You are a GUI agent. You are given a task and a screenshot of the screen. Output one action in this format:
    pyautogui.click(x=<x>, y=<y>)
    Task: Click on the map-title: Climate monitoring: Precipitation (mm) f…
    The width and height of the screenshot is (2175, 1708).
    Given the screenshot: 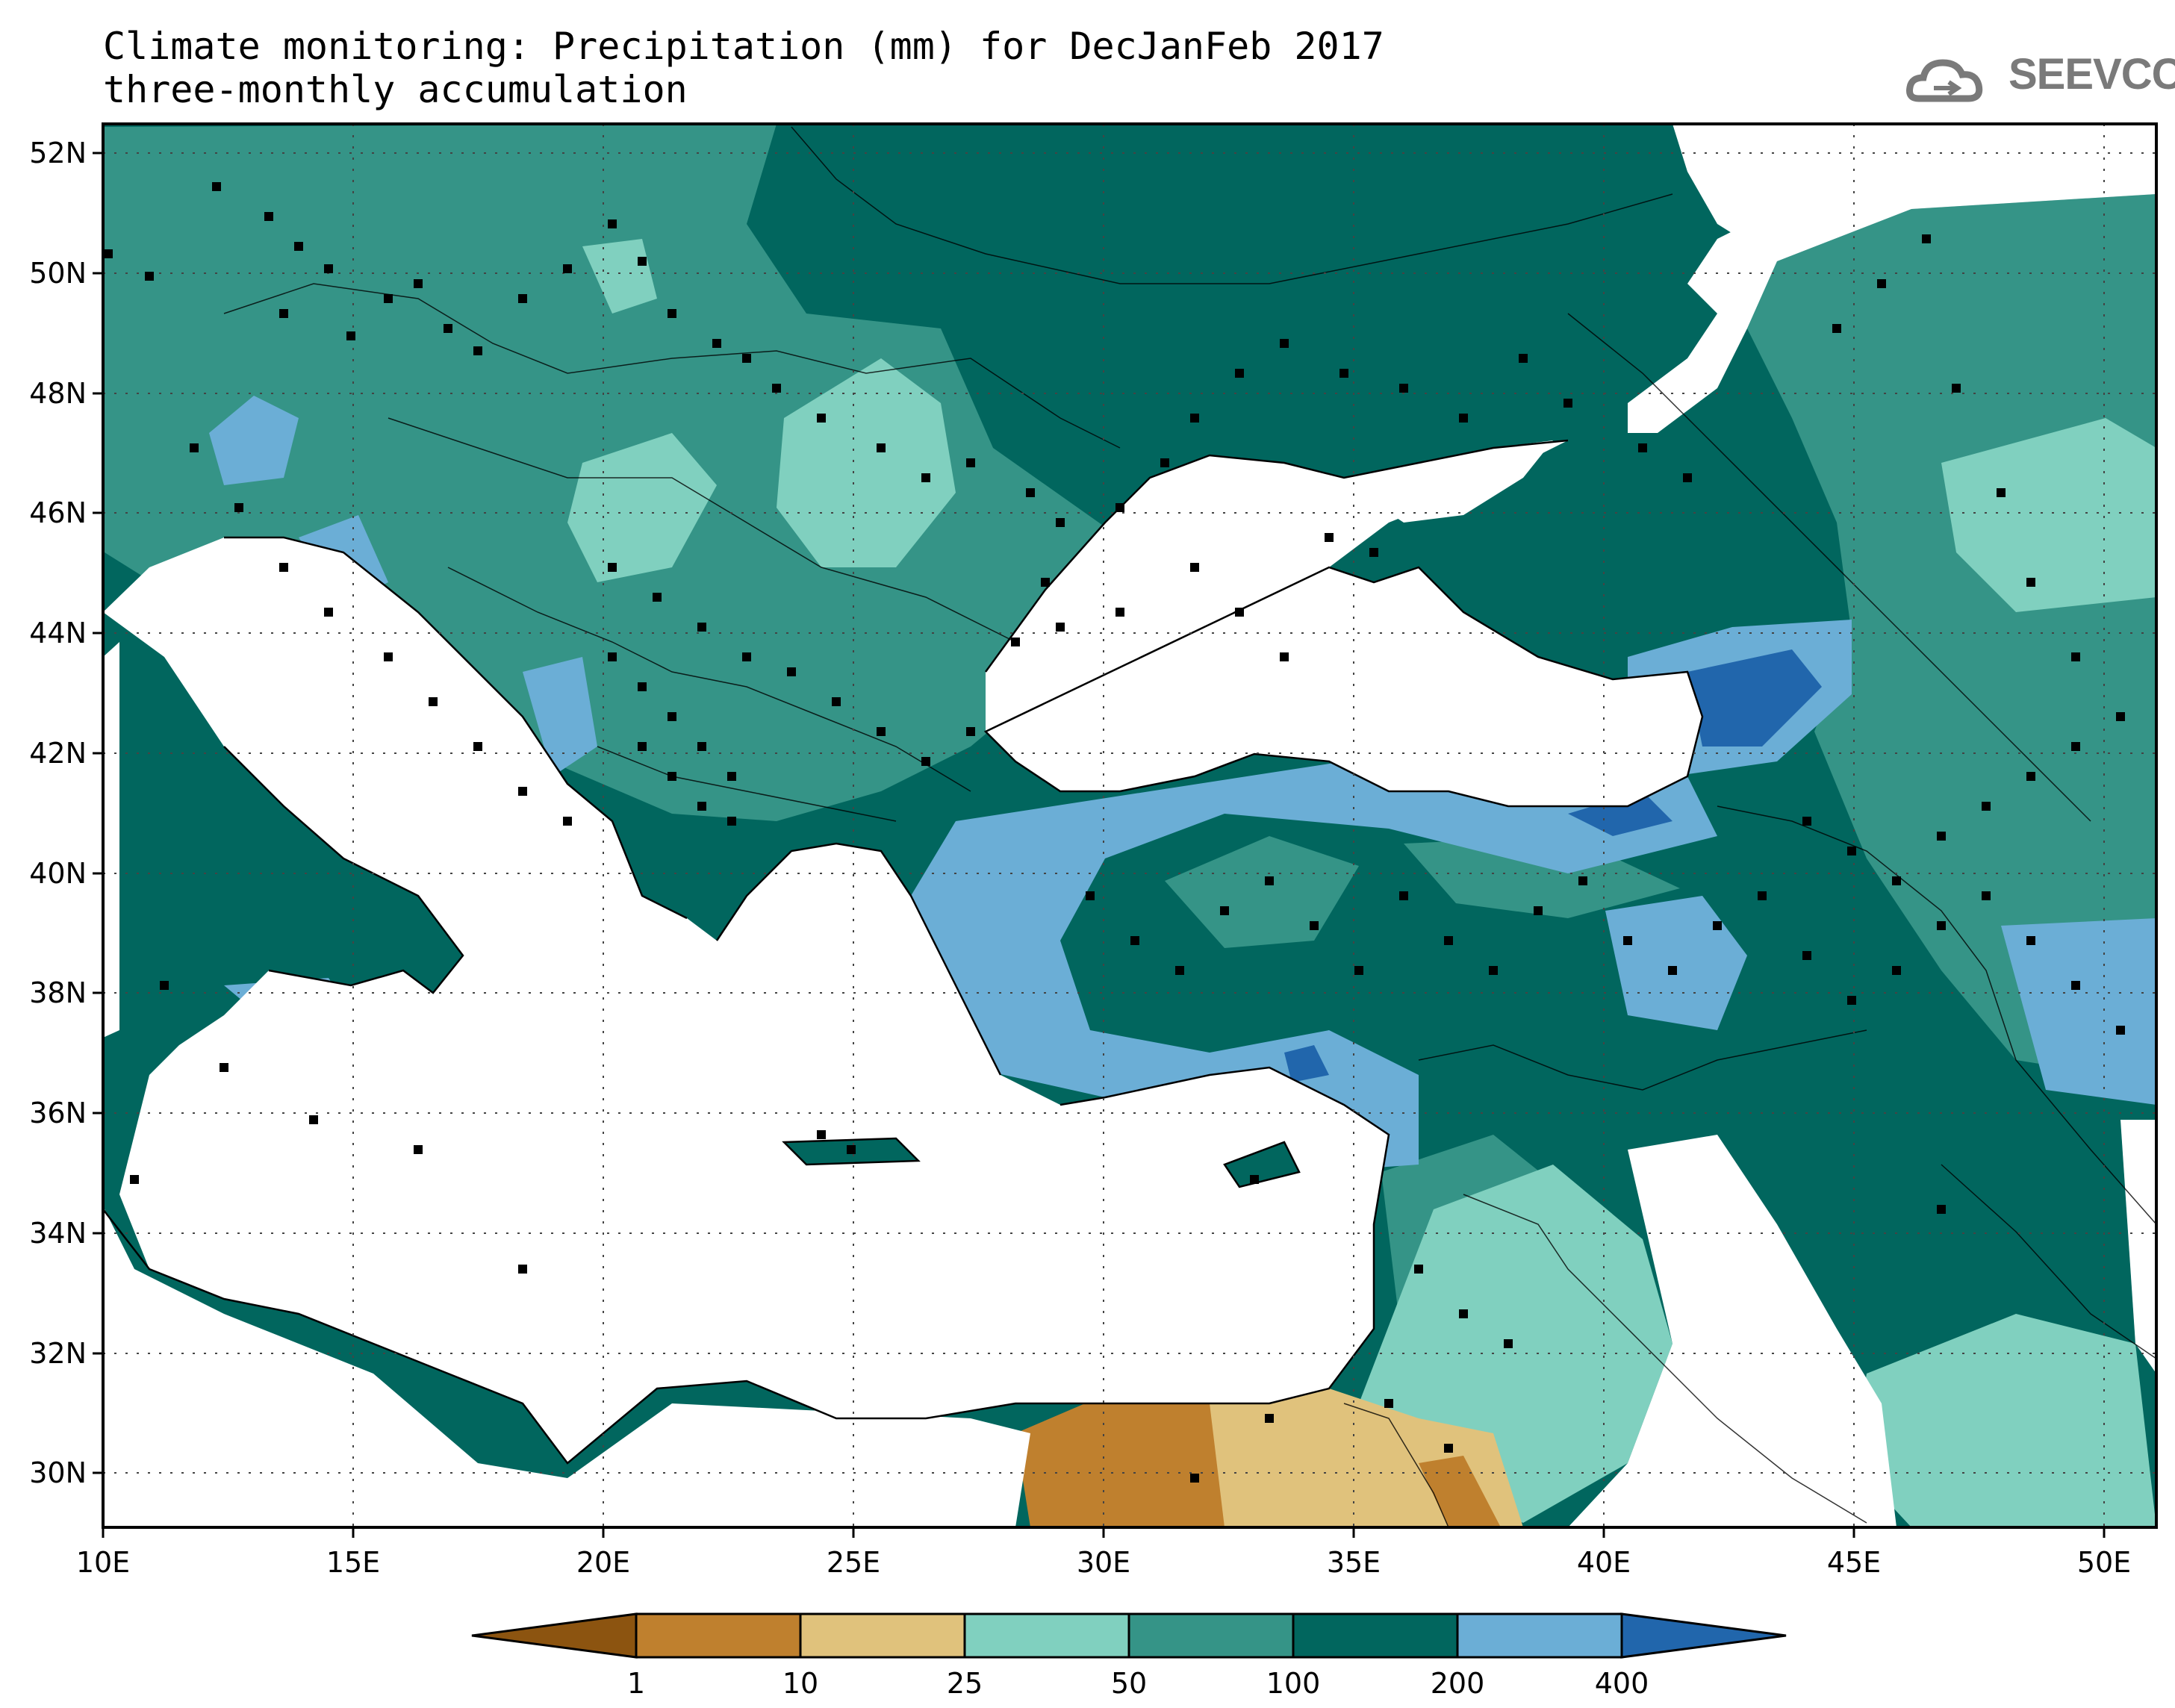 What is the action you would take?
    pyautogui.click(x=743, y=46)
    